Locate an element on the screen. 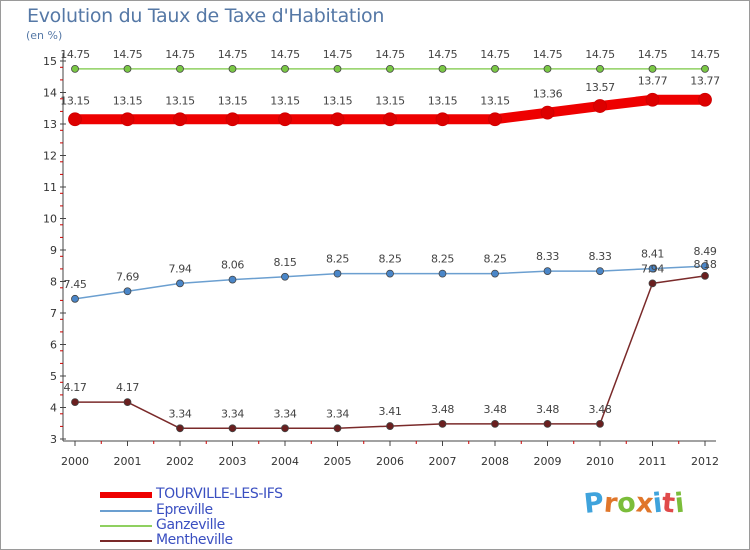 The height and width of the screenshot is (550, 750). legend-item-ganzeville: Ganzeville is located at coordinates (250, 525).